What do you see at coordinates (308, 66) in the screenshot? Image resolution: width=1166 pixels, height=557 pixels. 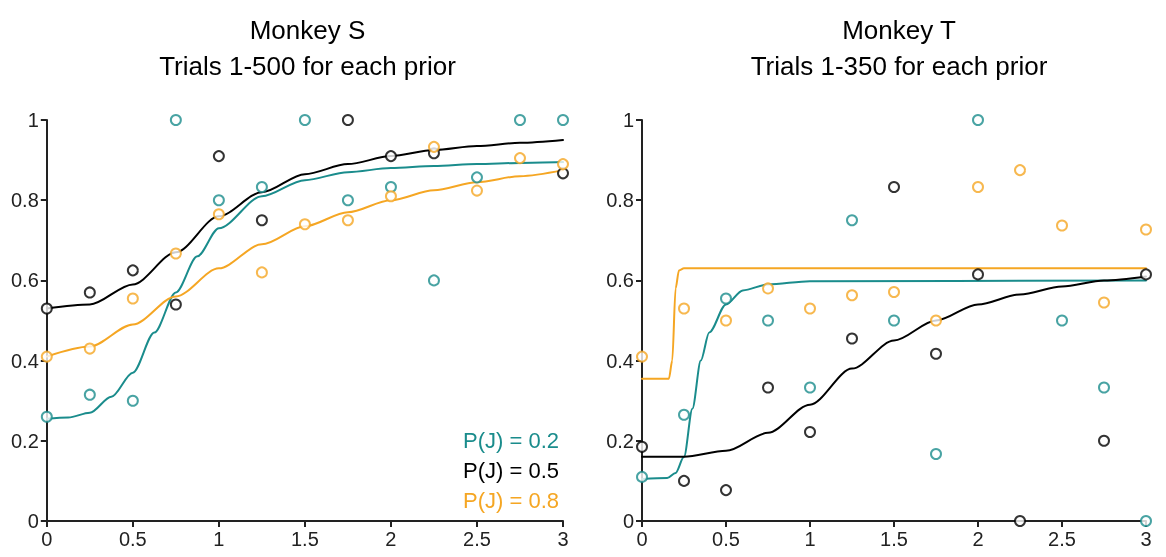 I see `chart-subtitle: Trials 1-500 for each prior` at bounding box center [308, 66].